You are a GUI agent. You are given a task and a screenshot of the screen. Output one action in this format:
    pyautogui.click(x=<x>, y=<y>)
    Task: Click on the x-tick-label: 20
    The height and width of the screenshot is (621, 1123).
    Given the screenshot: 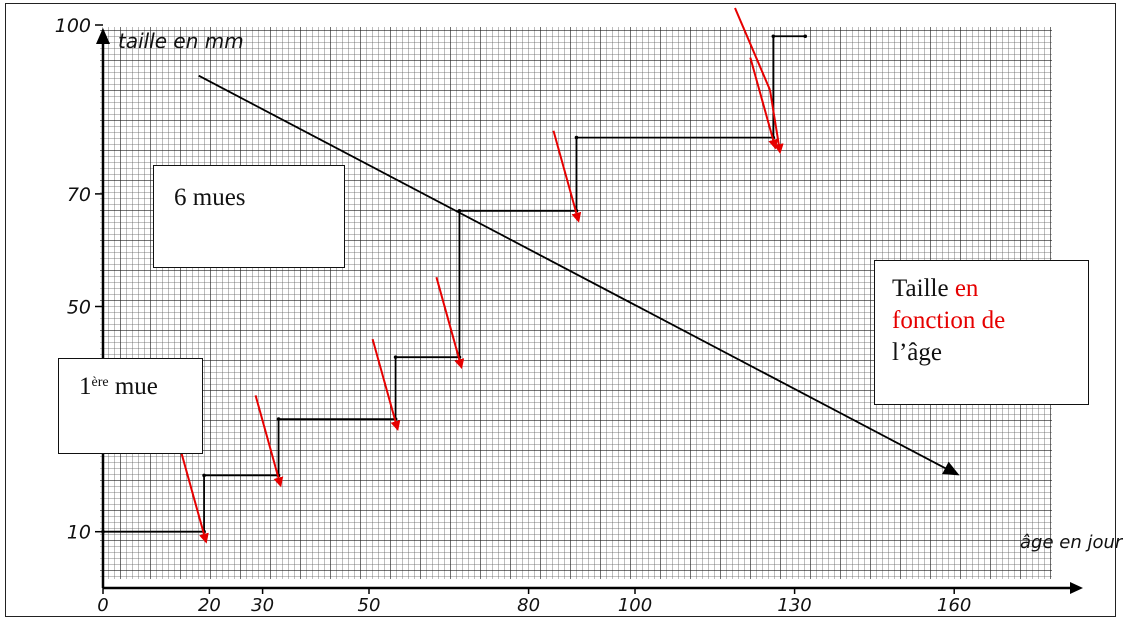 What is the action you would take?
    pyautogui.click(x=209, y=605)
    